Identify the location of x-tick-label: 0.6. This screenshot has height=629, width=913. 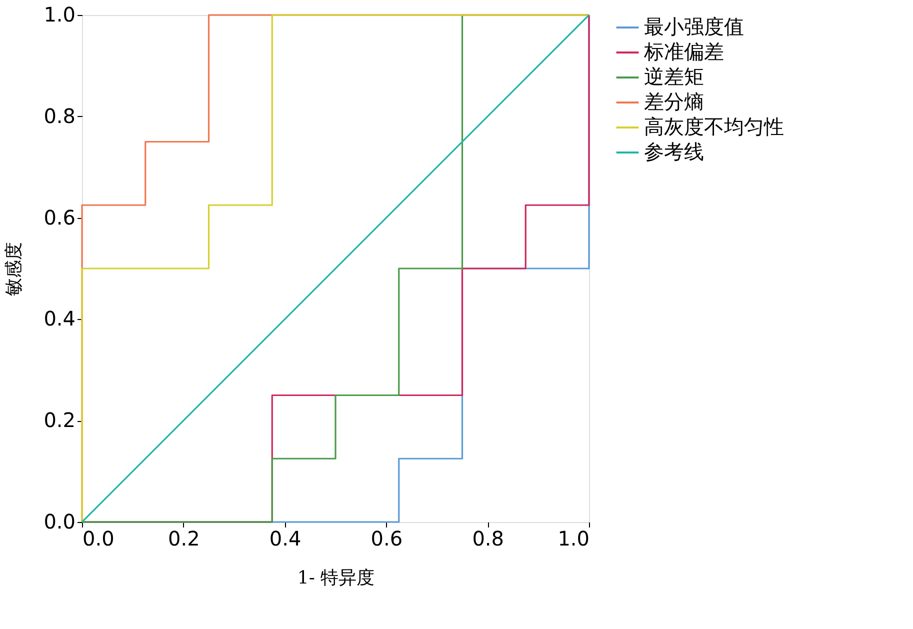
(386, 538).